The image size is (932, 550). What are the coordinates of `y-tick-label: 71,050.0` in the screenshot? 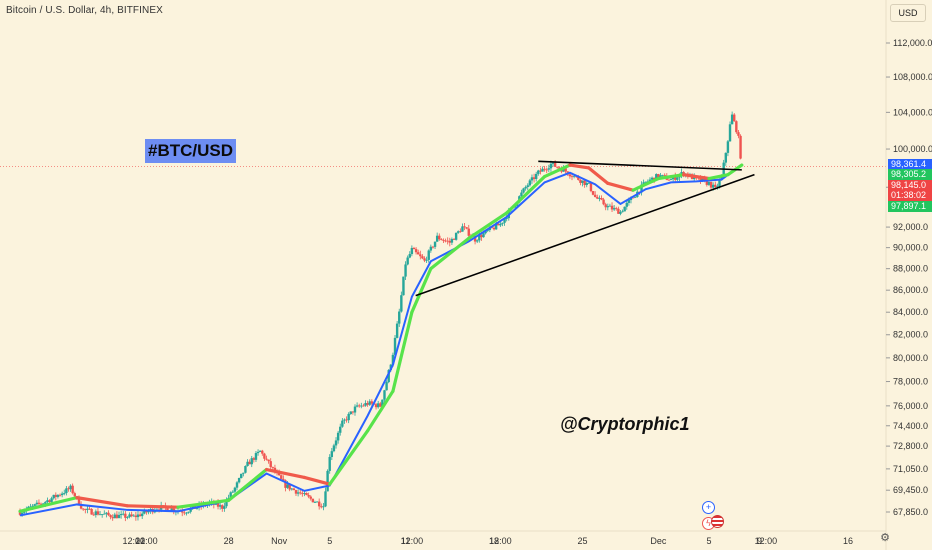 It's located at (910, 469).